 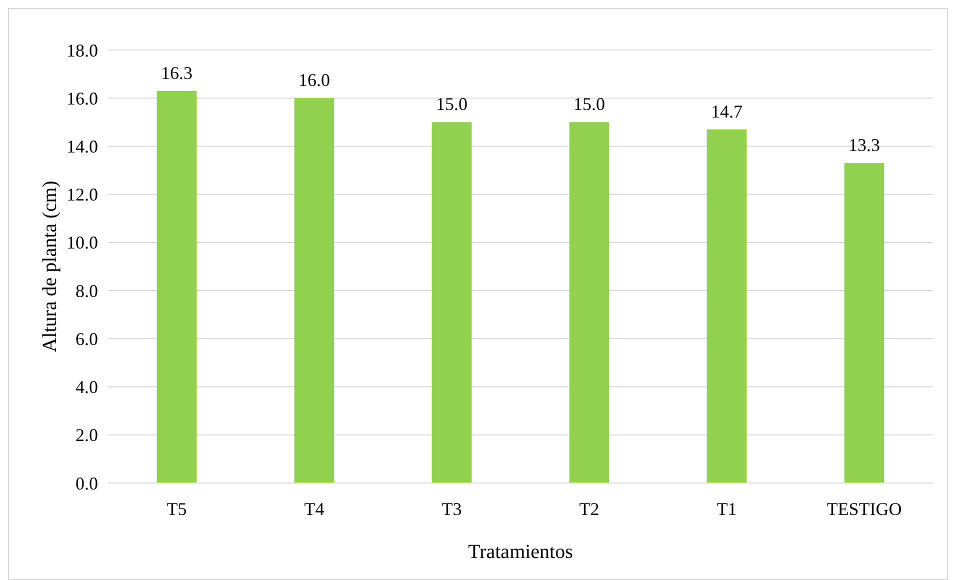 What do you see at coordinates (87, 338) in the screenshot?
I see `y-tick-label: 6.0` at bounding box center [87, 338].